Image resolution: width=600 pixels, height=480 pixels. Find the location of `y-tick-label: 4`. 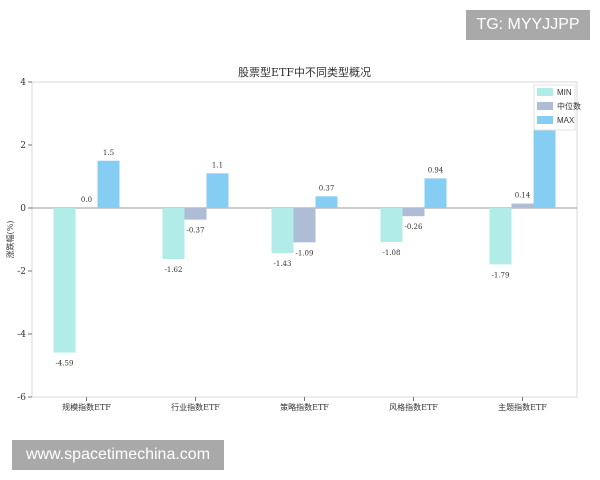

y-tick-label: 4 is located at coordinates (23, 83).